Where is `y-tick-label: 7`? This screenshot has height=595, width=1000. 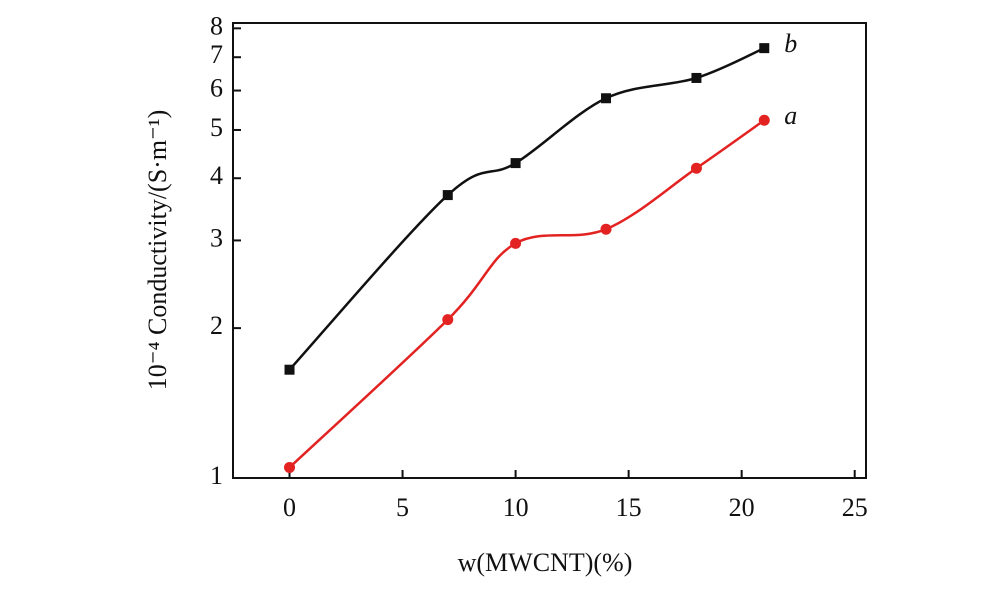
y-tick-label: 7 is located at coordinates (216, 54).